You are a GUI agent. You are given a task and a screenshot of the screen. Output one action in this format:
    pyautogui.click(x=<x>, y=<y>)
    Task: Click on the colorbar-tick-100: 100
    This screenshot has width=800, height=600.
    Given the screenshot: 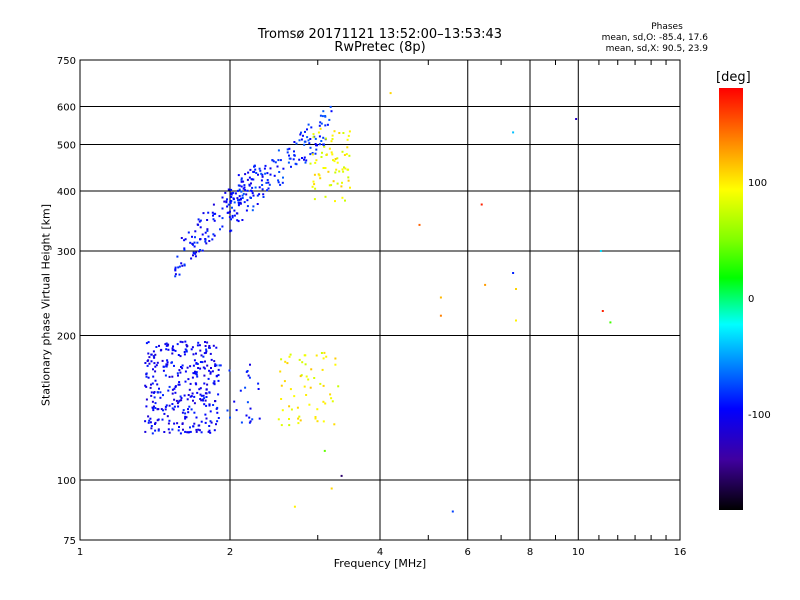 What is the action you would take?
    pyautogui.click(x=758, y=183)
    